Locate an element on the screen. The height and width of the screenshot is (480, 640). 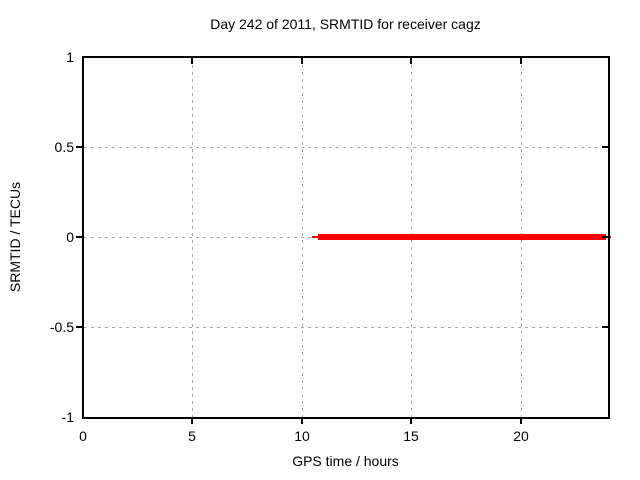
y-tick-label: 1 is located at coordinates (70, 57).